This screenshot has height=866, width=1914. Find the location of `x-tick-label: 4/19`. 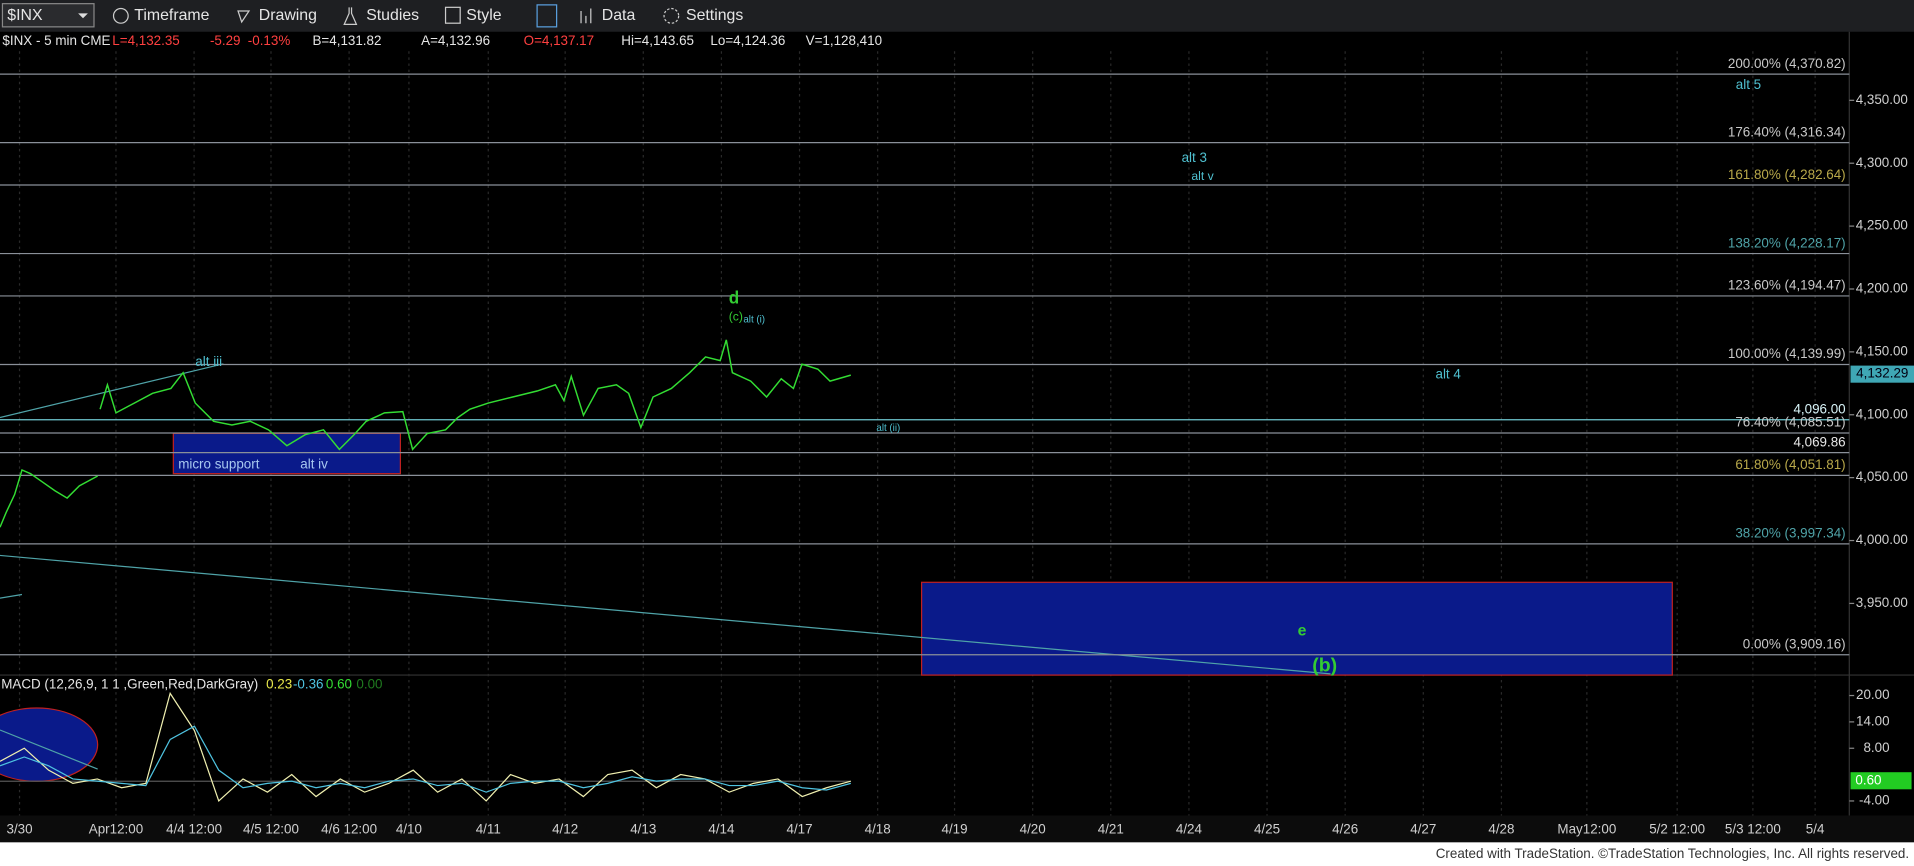

x-tick-label: 4/19 is located at coordinates (955, 829).